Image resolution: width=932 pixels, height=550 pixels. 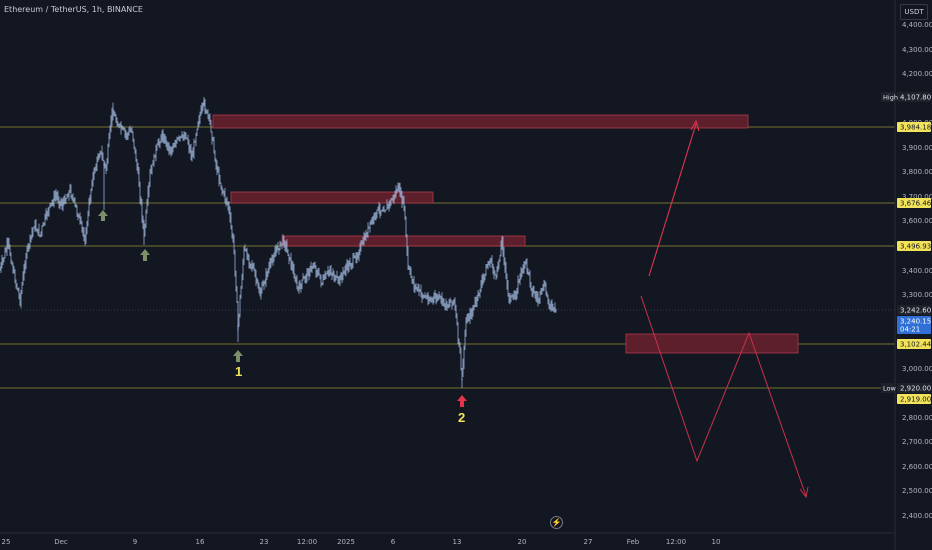 I want to click on red-up-arrow, so click(x=462, y=401).